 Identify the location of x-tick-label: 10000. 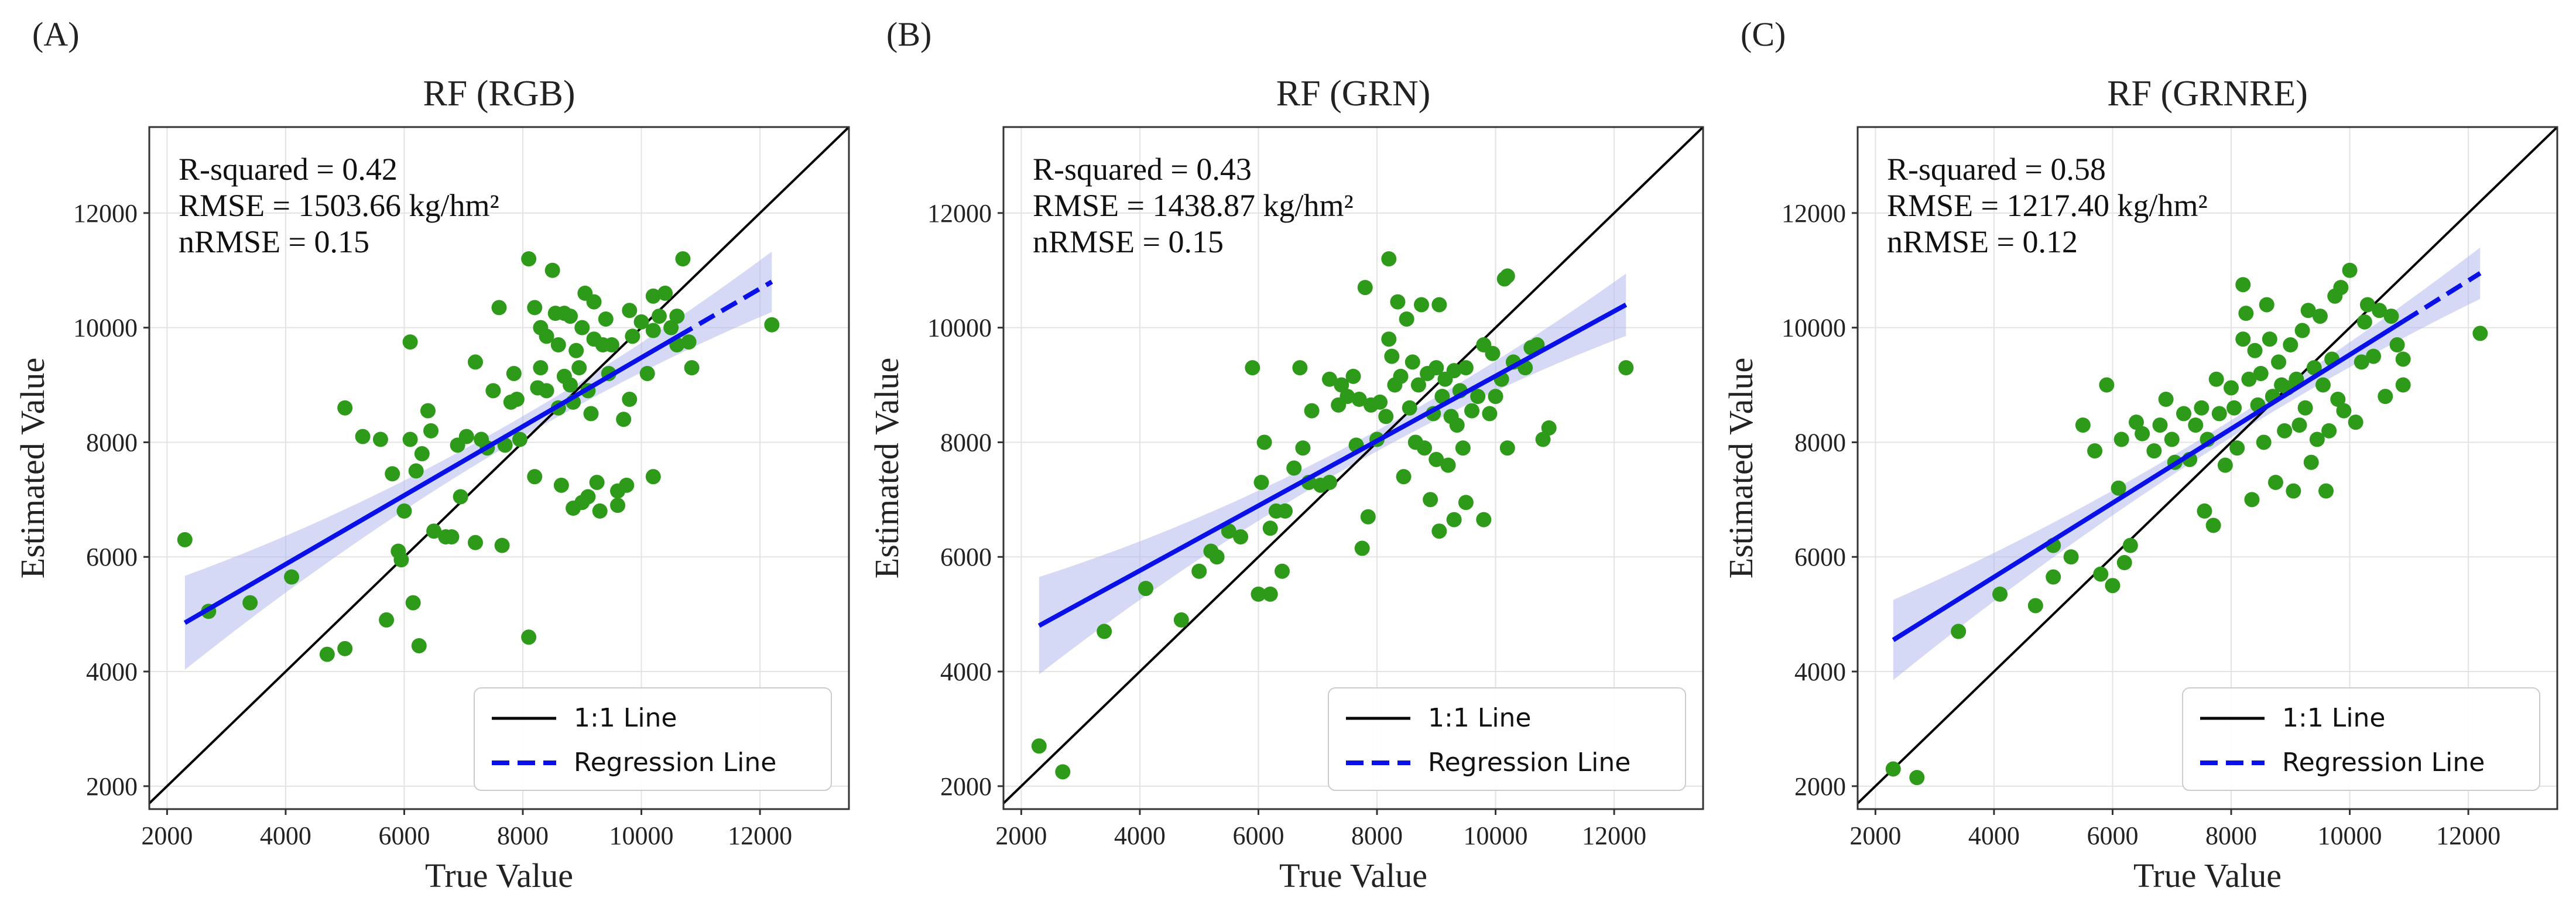
(1496, 835).